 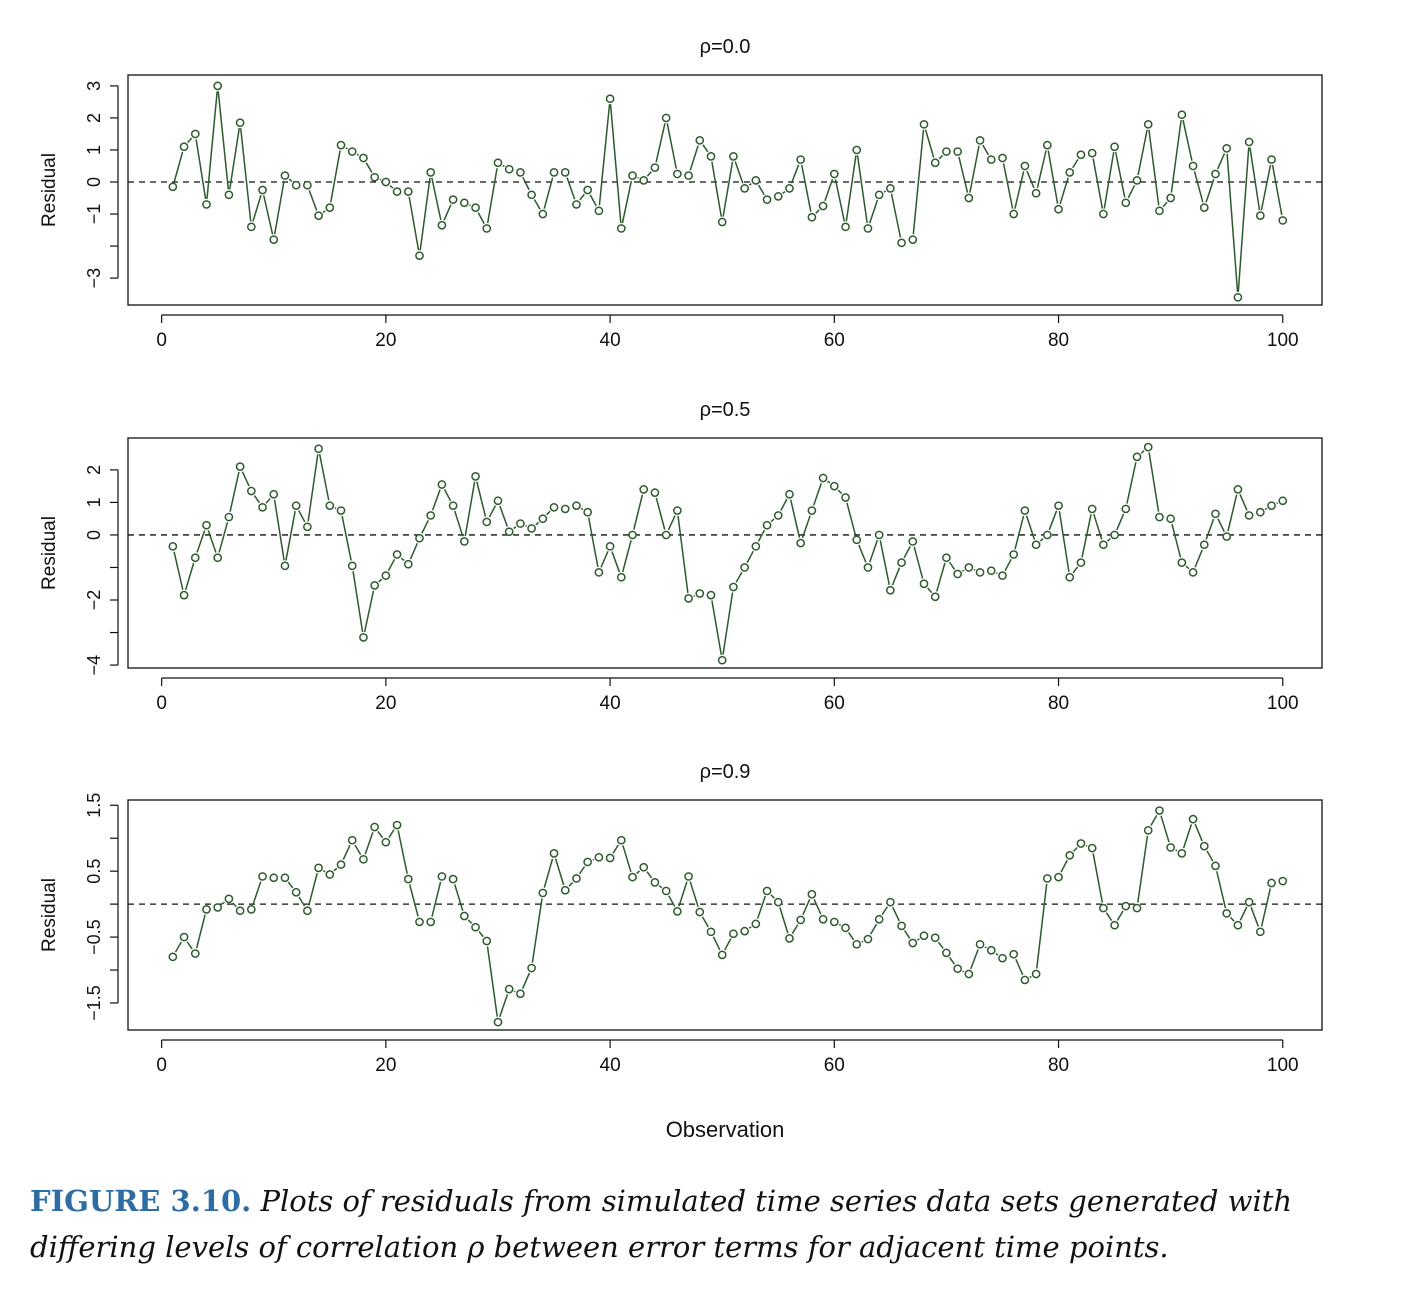 What do you see at coordinates (94, 937) in the screenshot?
I see `y-tick-label: −0.5` at bounding box center [94, 937].